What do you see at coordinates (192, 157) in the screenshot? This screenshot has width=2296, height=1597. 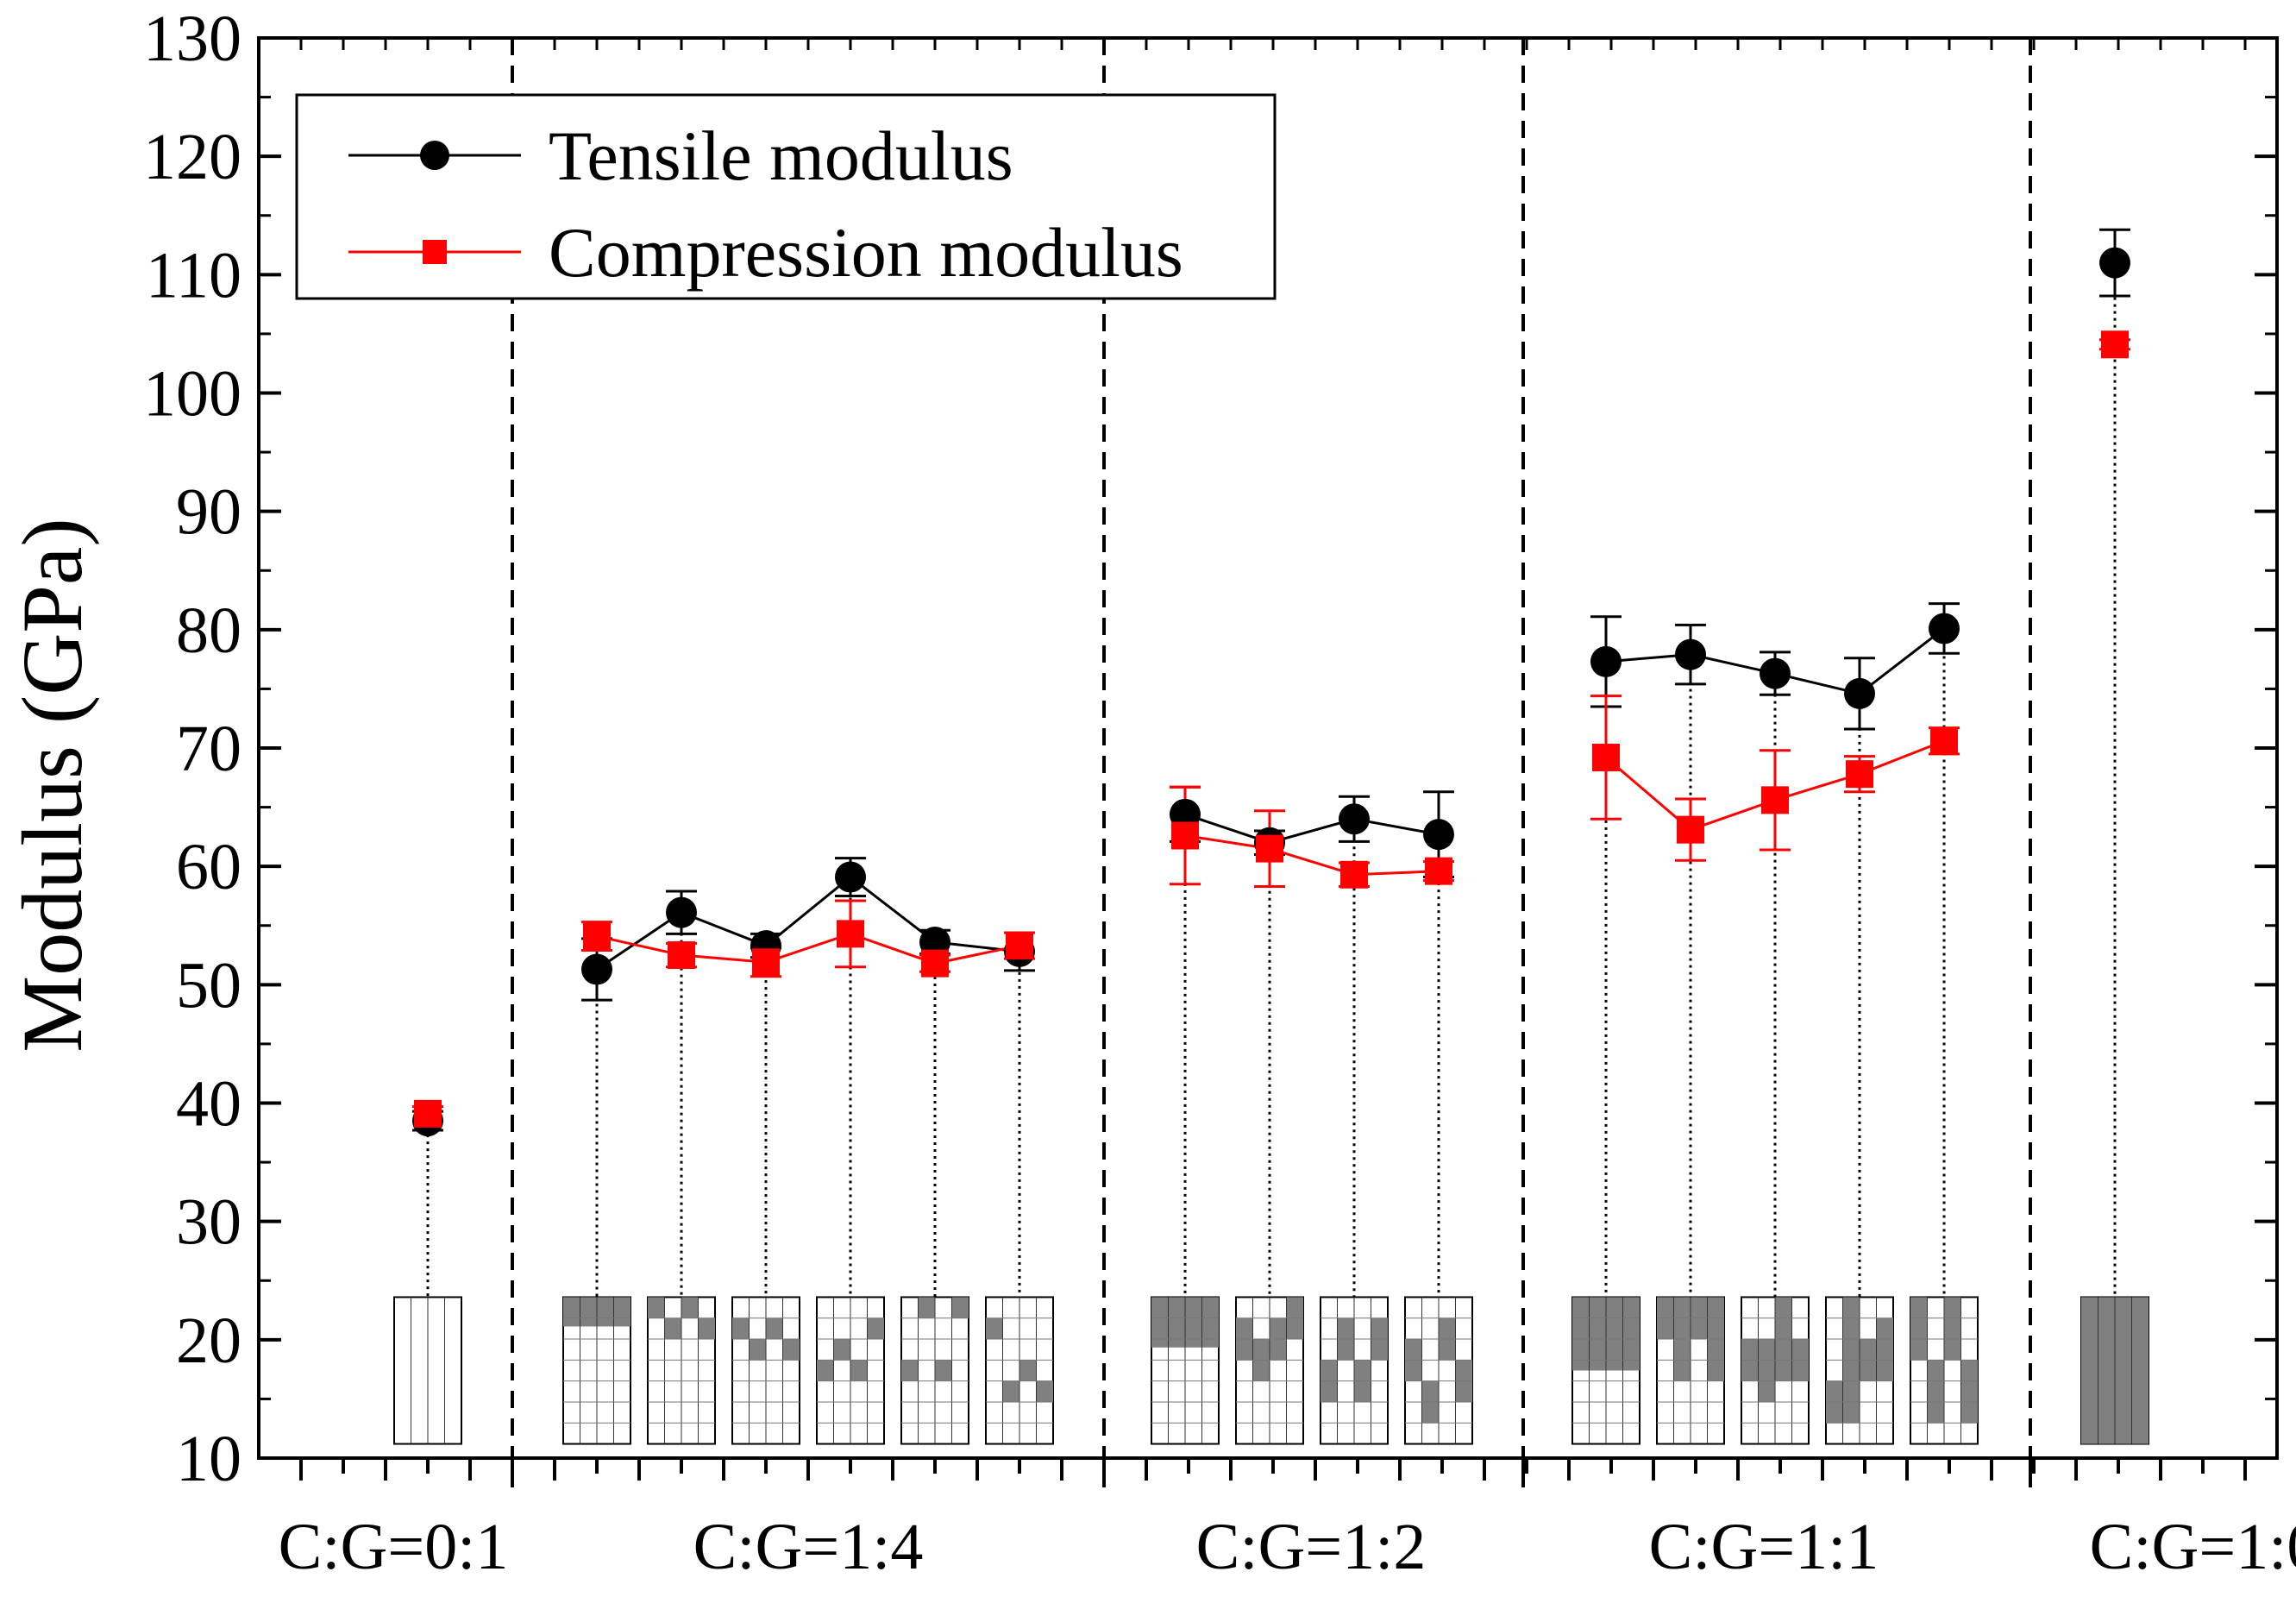 I see `y-tick-label: 120` at bounding box center [192, 157].